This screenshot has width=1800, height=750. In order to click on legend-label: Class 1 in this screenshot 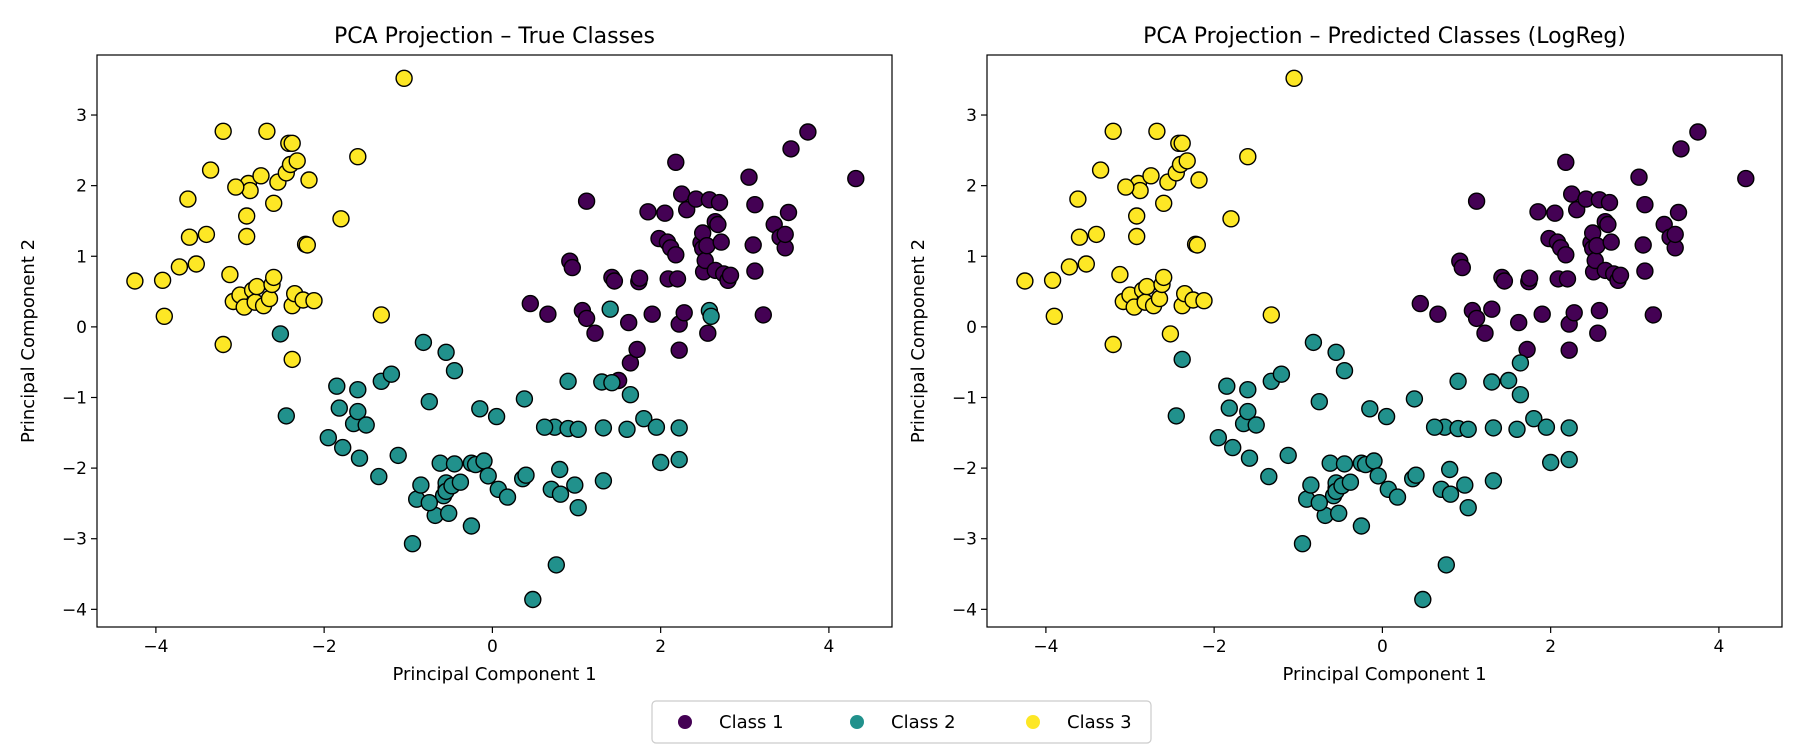, I will do `click(751, 722)`.